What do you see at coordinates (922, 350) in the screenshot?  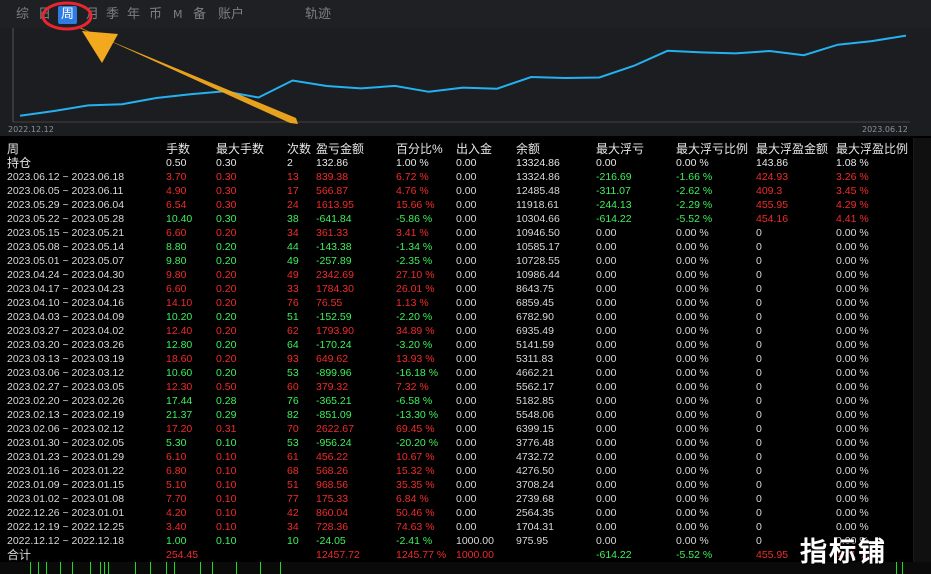 I see `vertical-scrollbar` at bounding box center [922, 350].